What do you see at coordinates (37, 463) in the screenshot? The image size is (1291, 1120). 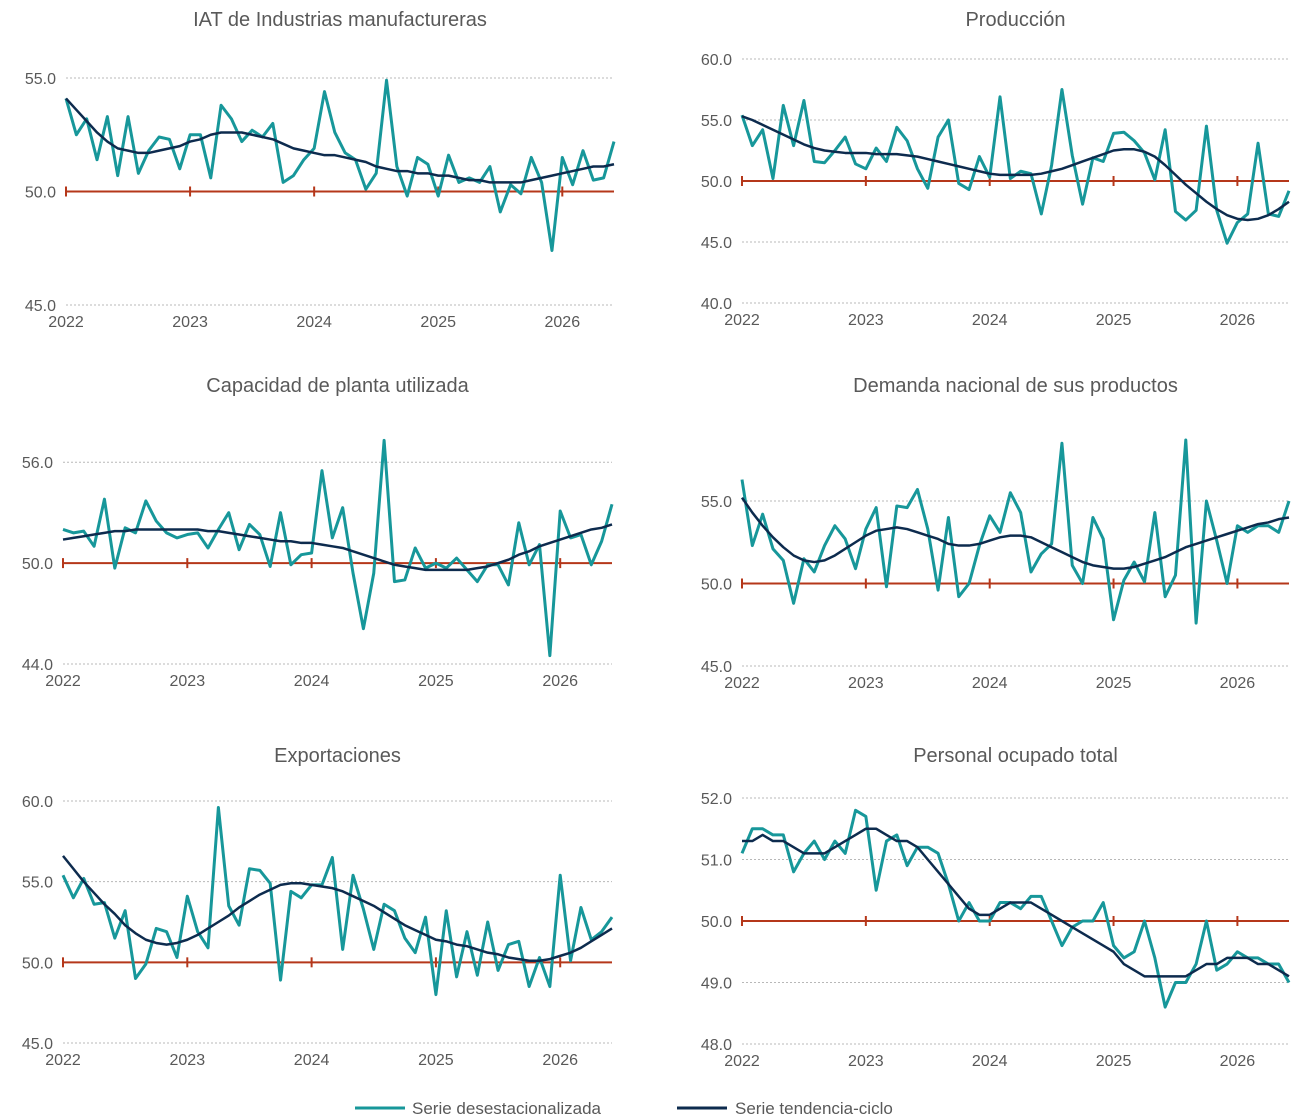 I see `y-tick-label: 56.0` at bounding box center [37, 463].